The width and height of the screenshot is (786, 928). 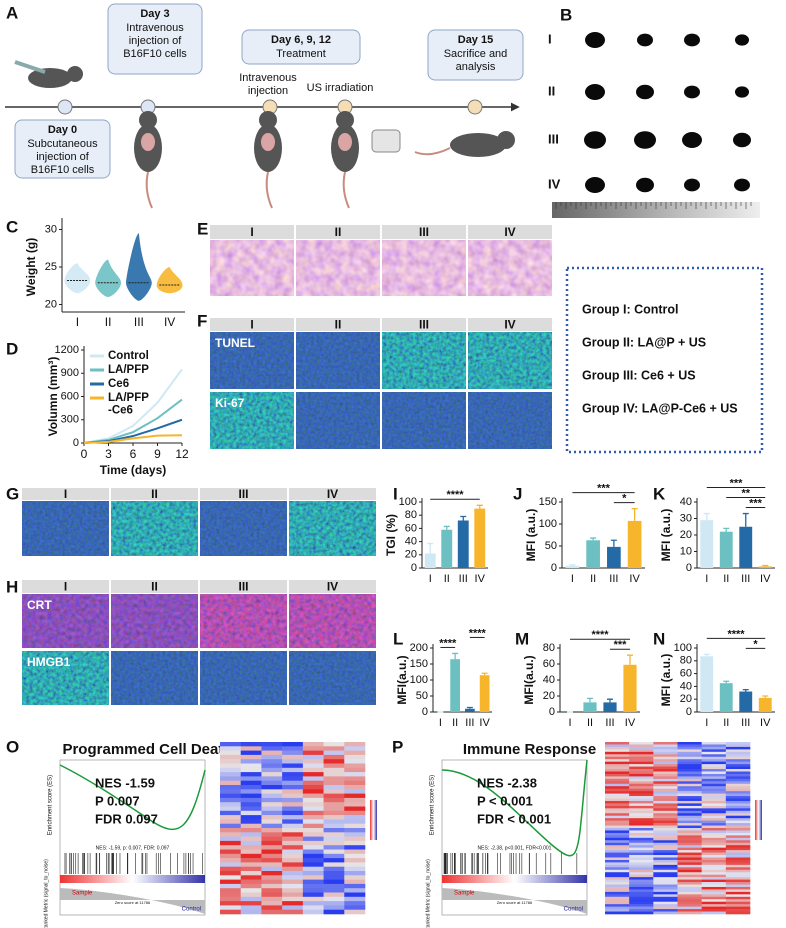 What do you see at coordinates (49, 662) in the screenshot?
I see `row-label: HMGB1` at bounding box center [49, 662].